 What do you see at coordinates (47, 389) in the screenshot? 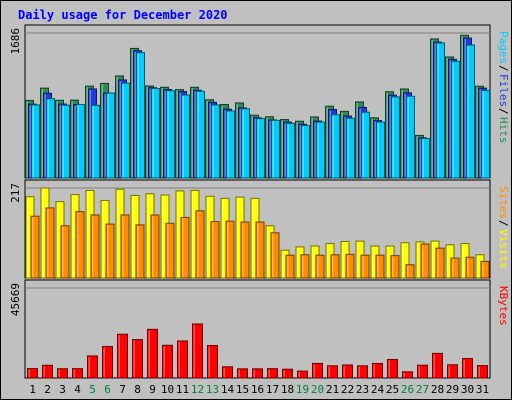
I see `x-tick-day-2: 2` at bounding box center [47, 389].